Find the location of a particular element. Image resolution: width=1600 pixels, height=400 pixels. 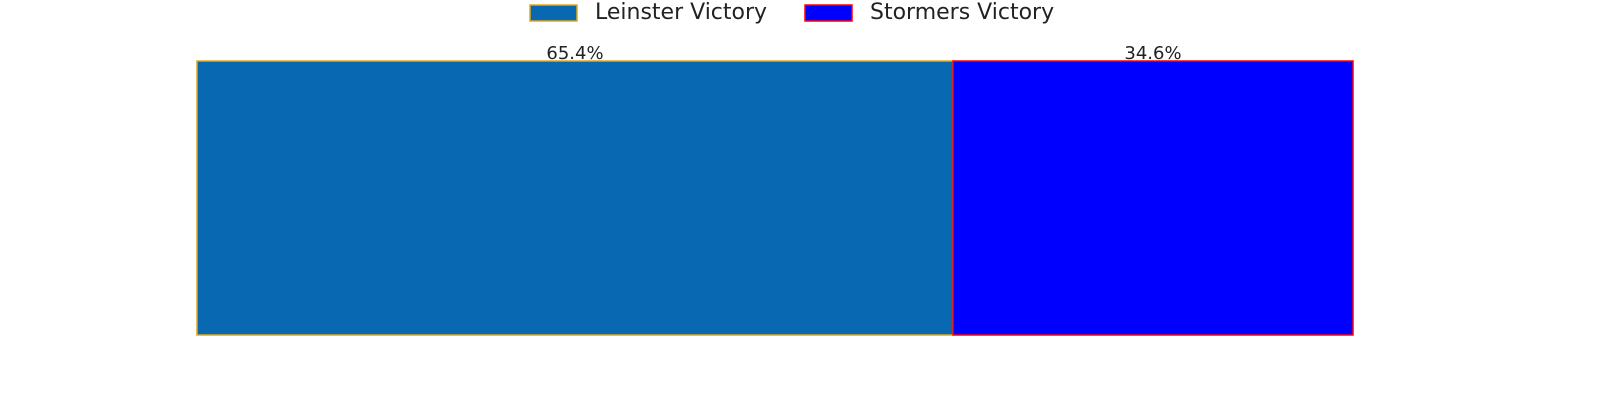

legend-label: Stormers Victory is located at coordinates (962, 12).